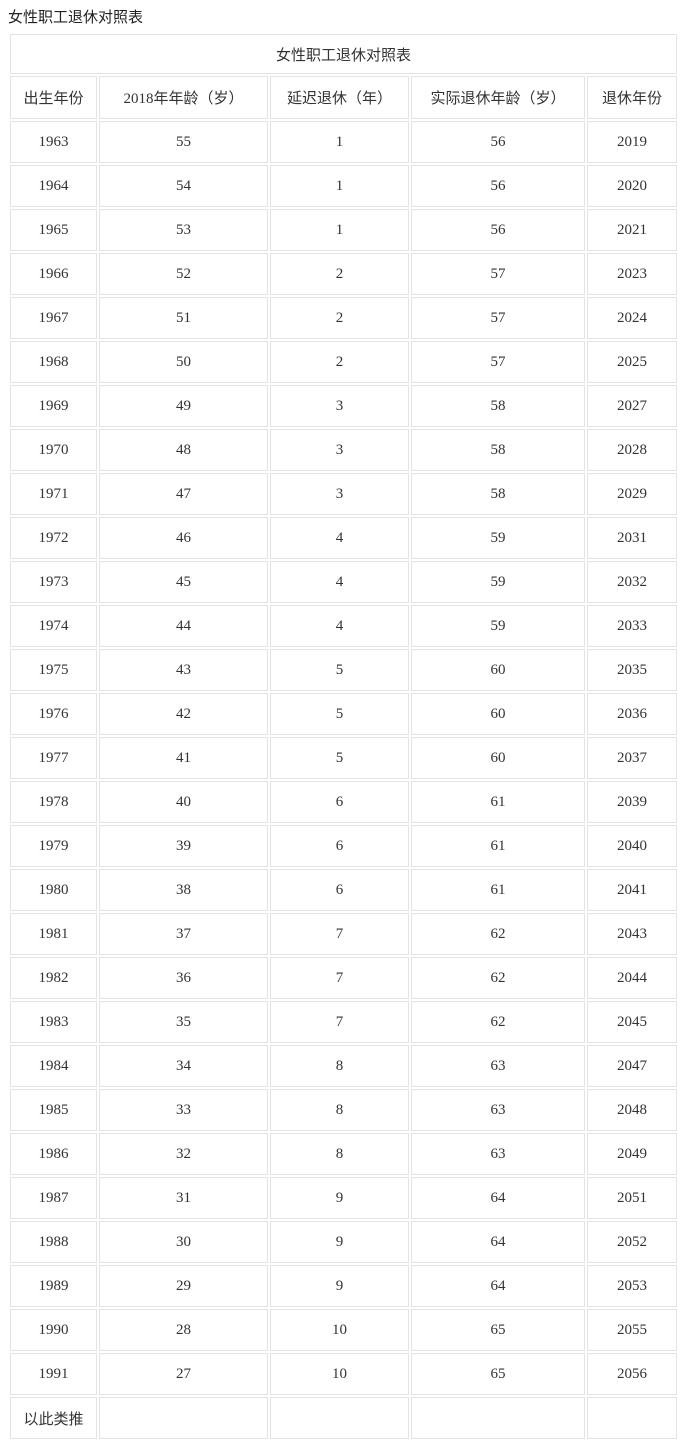 This screenshot has height=1449, width=681. Describe the element at coordinates (183, 1066) in the screenshot. I see `table-cell: 34` at that location.